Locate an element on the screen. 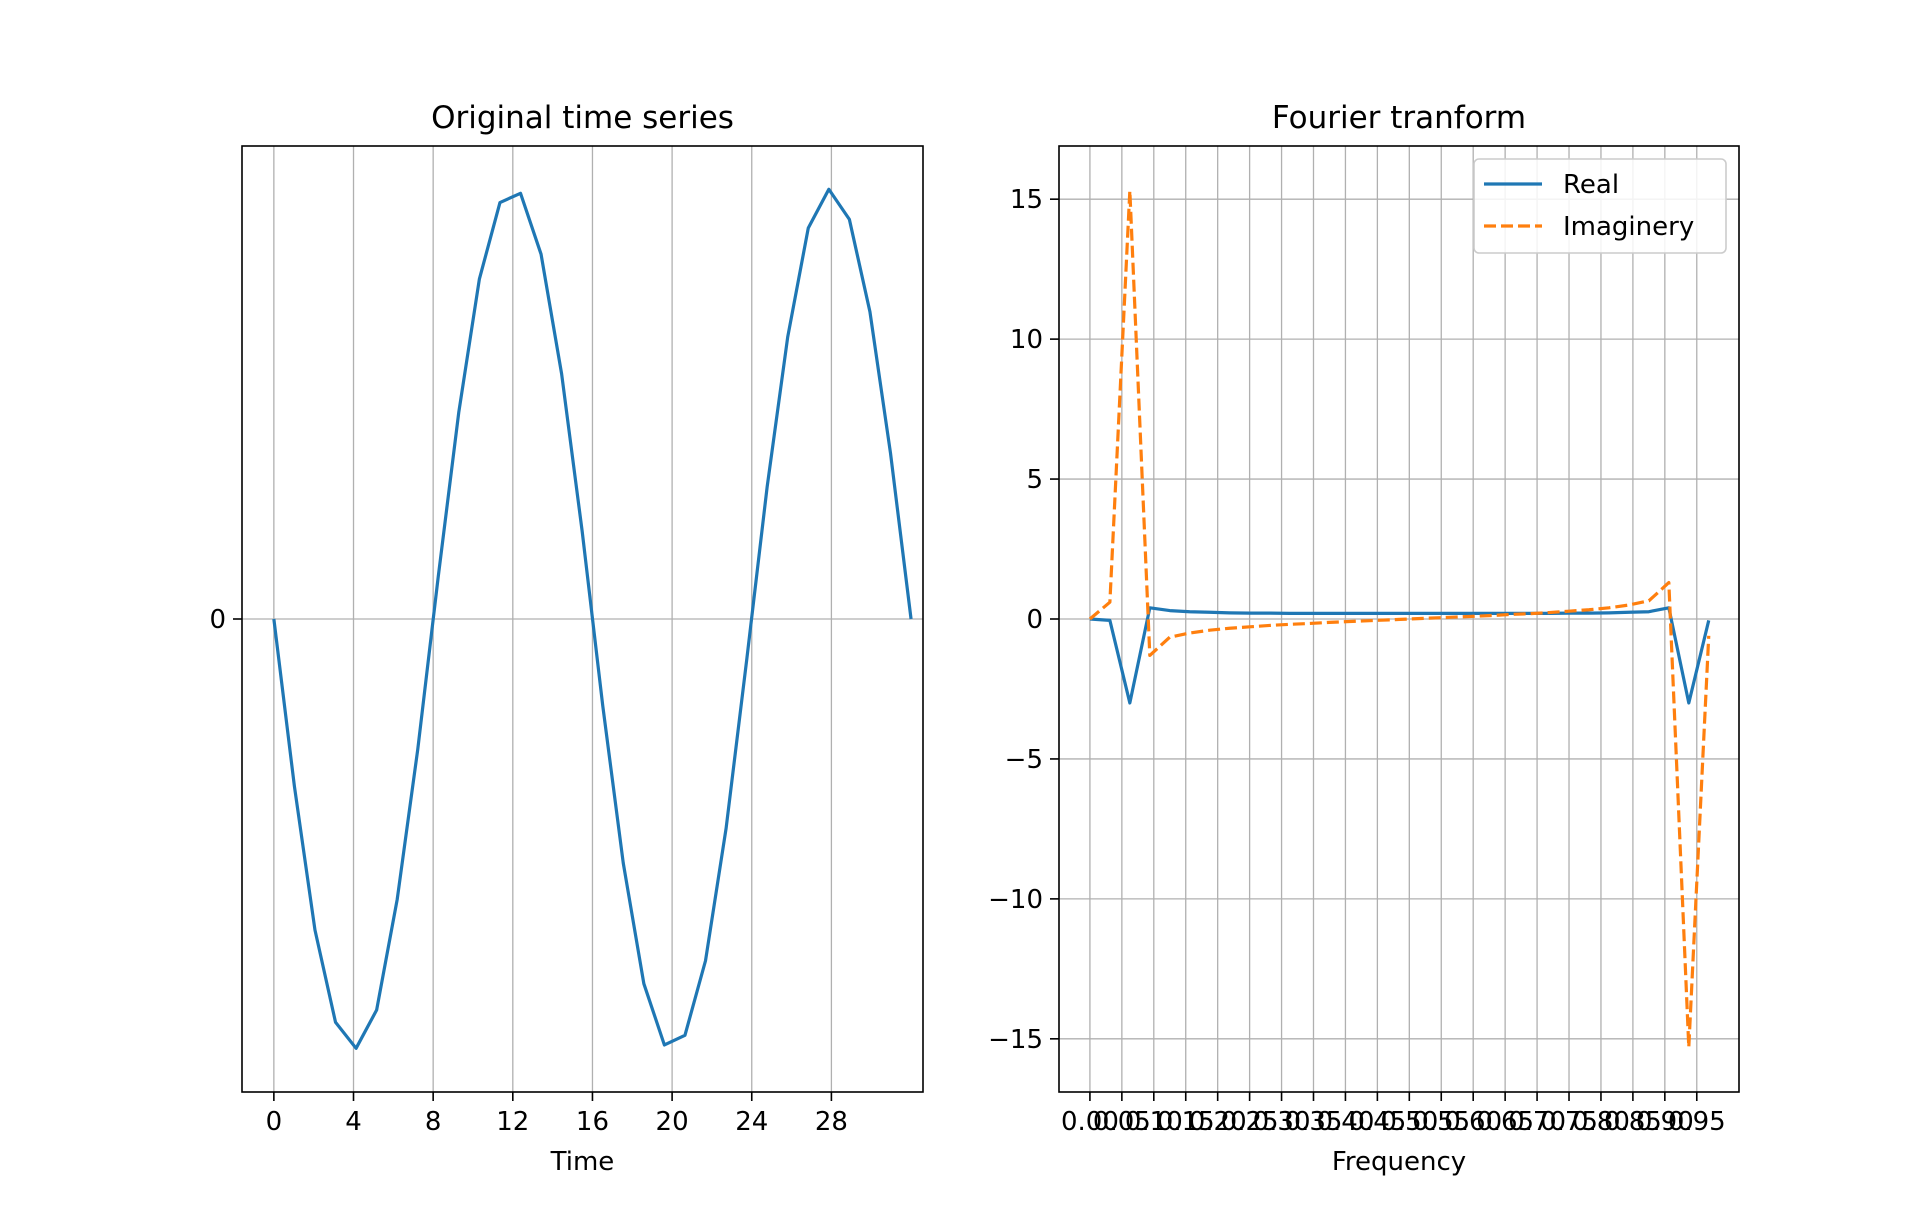 The width and height of the screenshot is (1922, 1218). legend-label-imaginery: Imaginery is located at coordinates (1628, 227).